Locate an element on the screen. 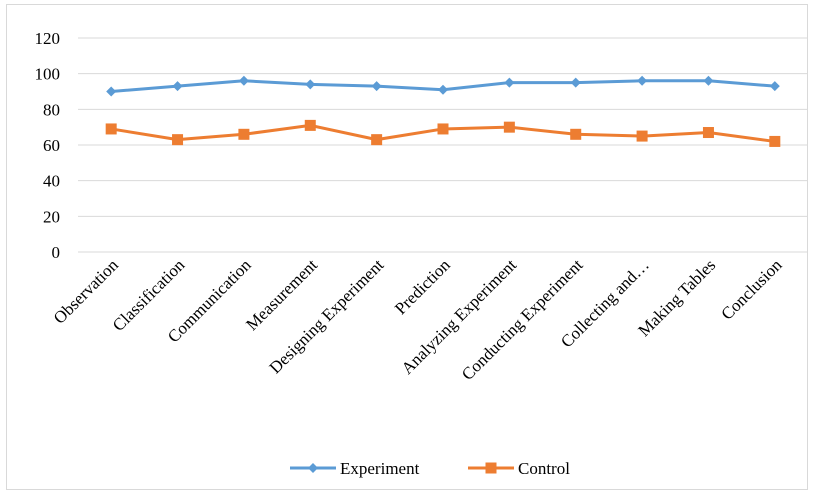 The width and height of the screenshot is (816, 496). y-tick-label: 0 is located at coordinates (56, 252).